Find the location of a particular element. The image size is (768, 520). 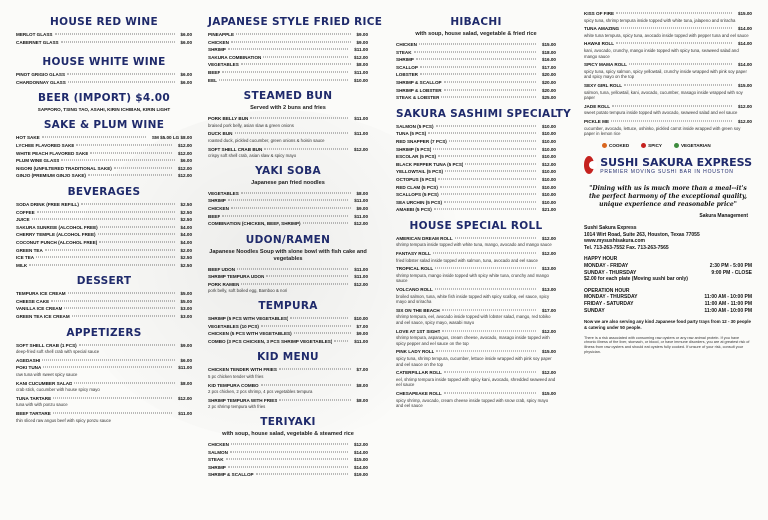

item-name: Nigori (unfiltered traditional sake) is located at coordinates (64, 168).